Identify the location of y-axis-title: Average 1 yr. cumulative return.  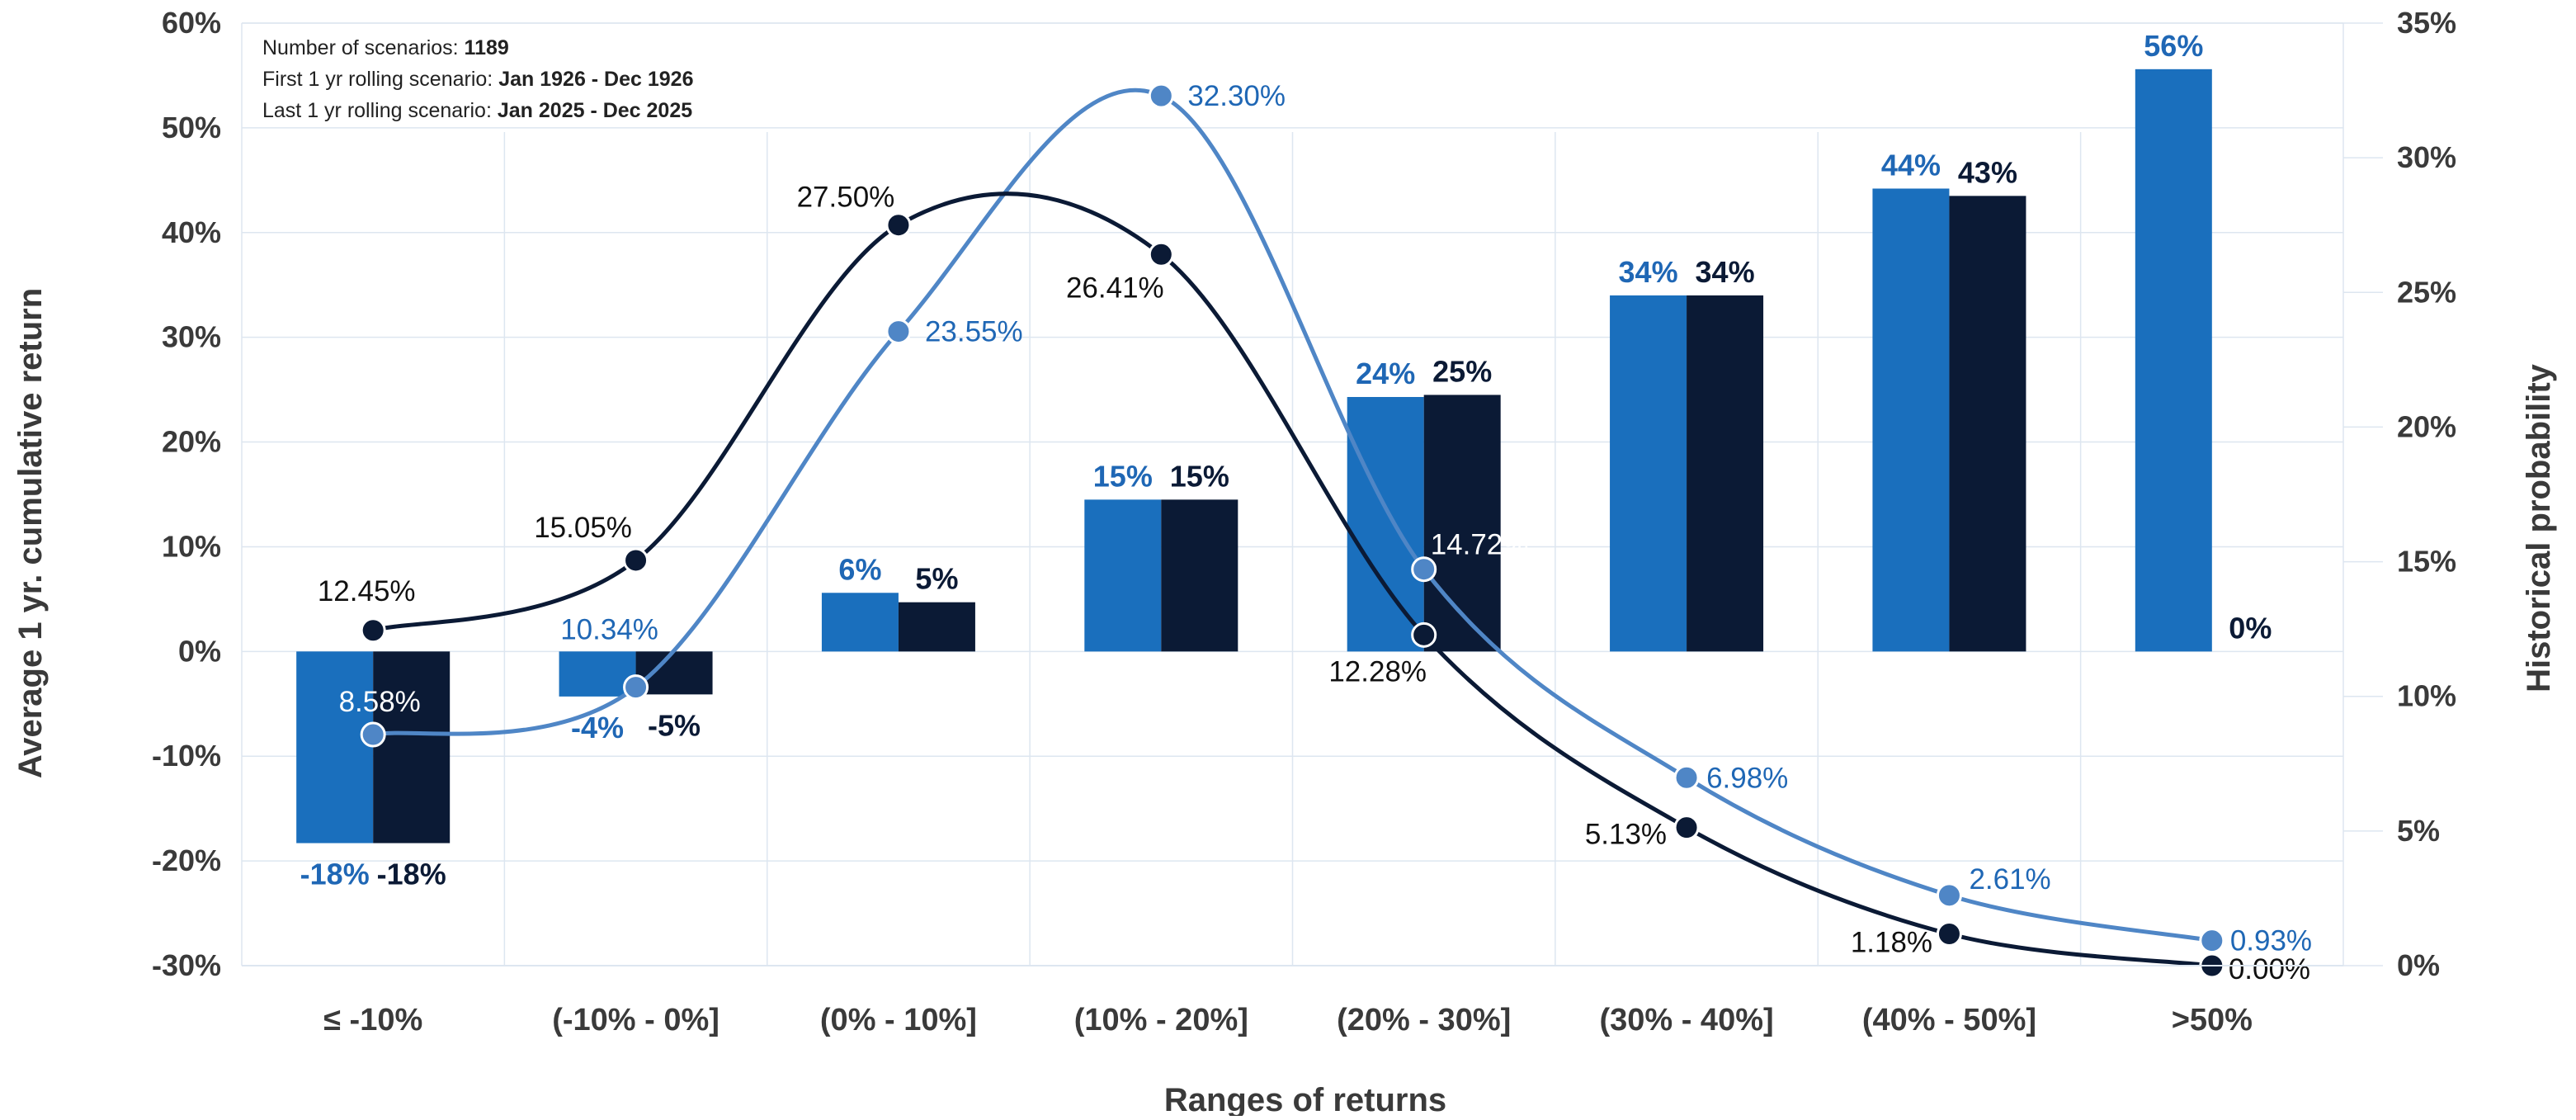
(30, 533).